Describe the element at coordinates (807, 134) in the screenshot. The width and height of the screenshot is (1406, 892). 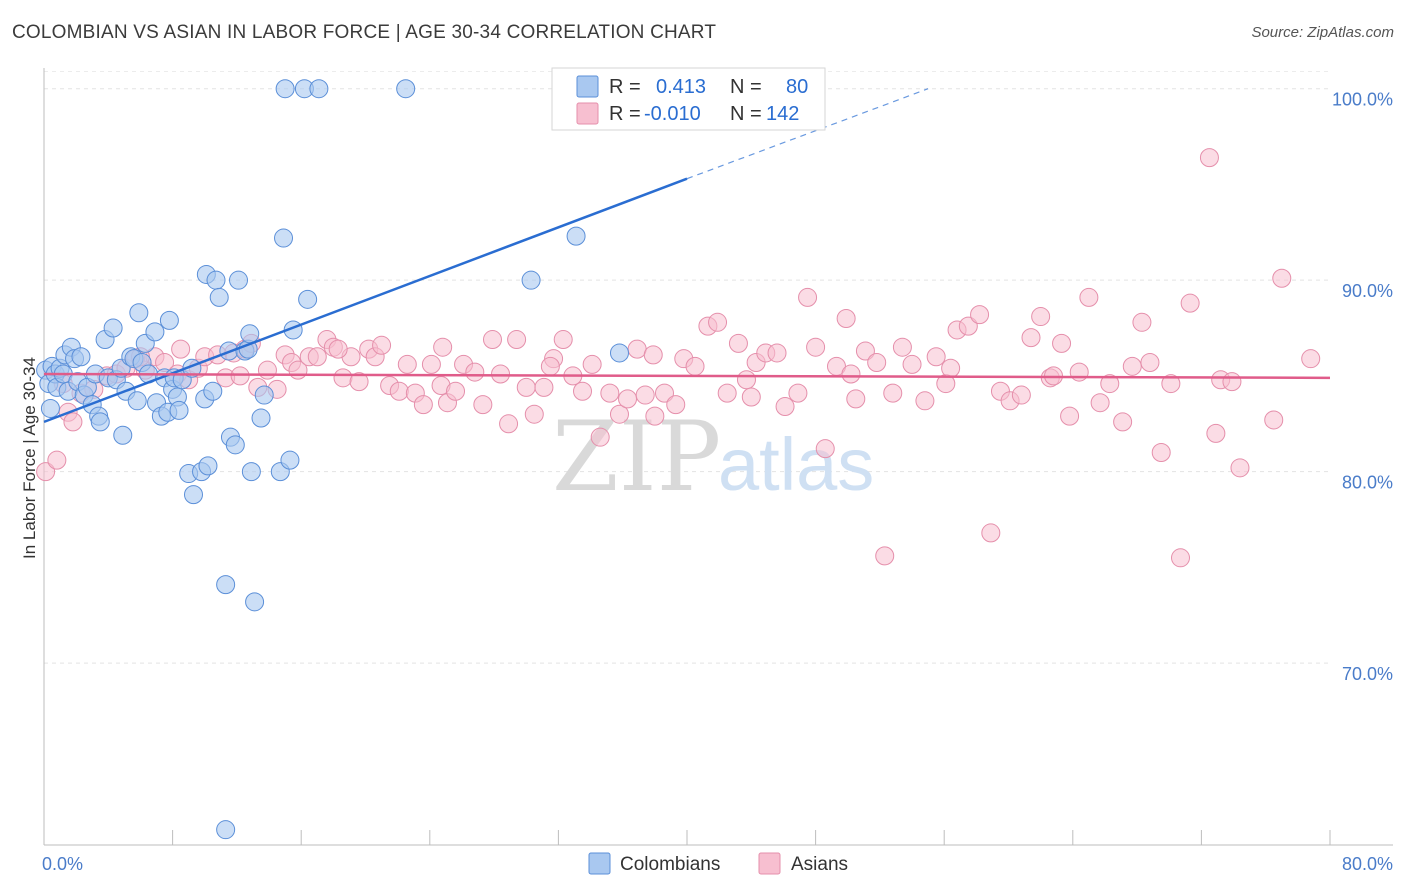
I see `colombian-trend-extension` at that location.